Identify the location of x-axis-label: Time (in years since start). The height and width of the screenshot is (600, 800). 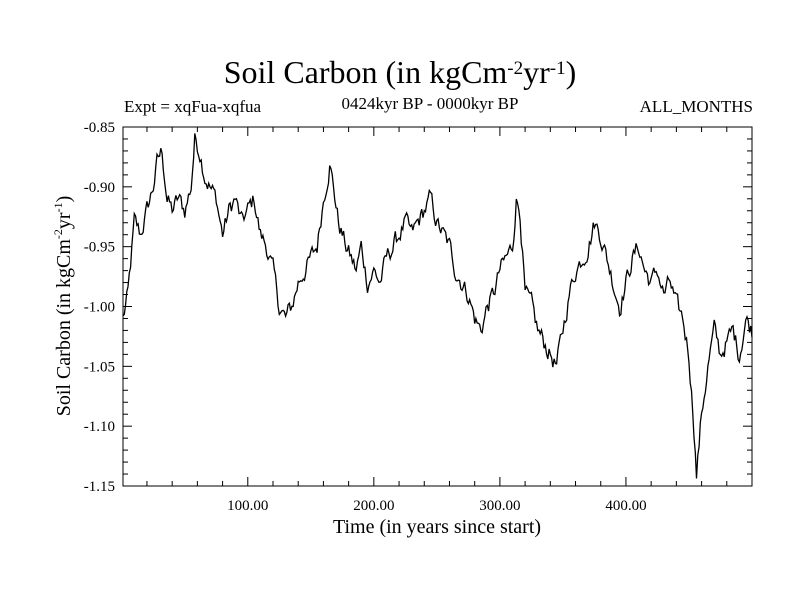
(437, 527).